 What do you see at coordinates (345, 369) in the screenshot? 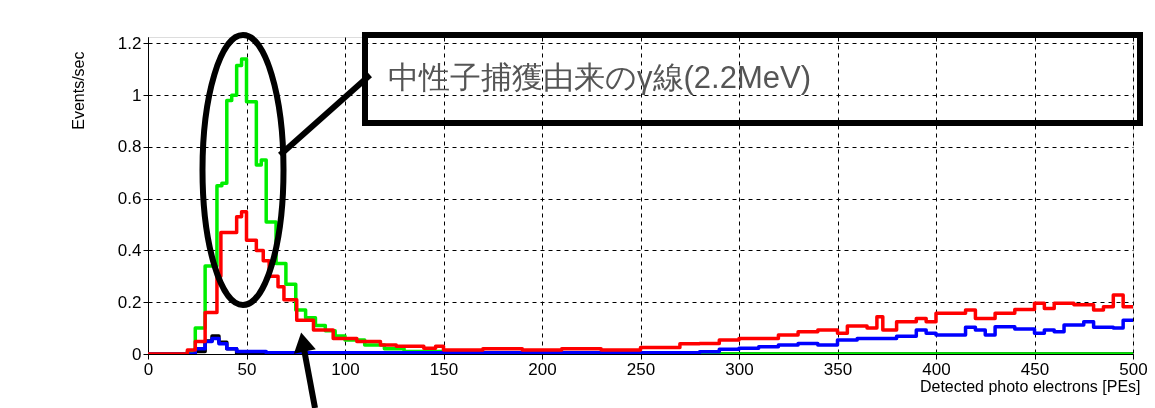
I see `x-tick-label: 100` at bounding box center [345, 369].